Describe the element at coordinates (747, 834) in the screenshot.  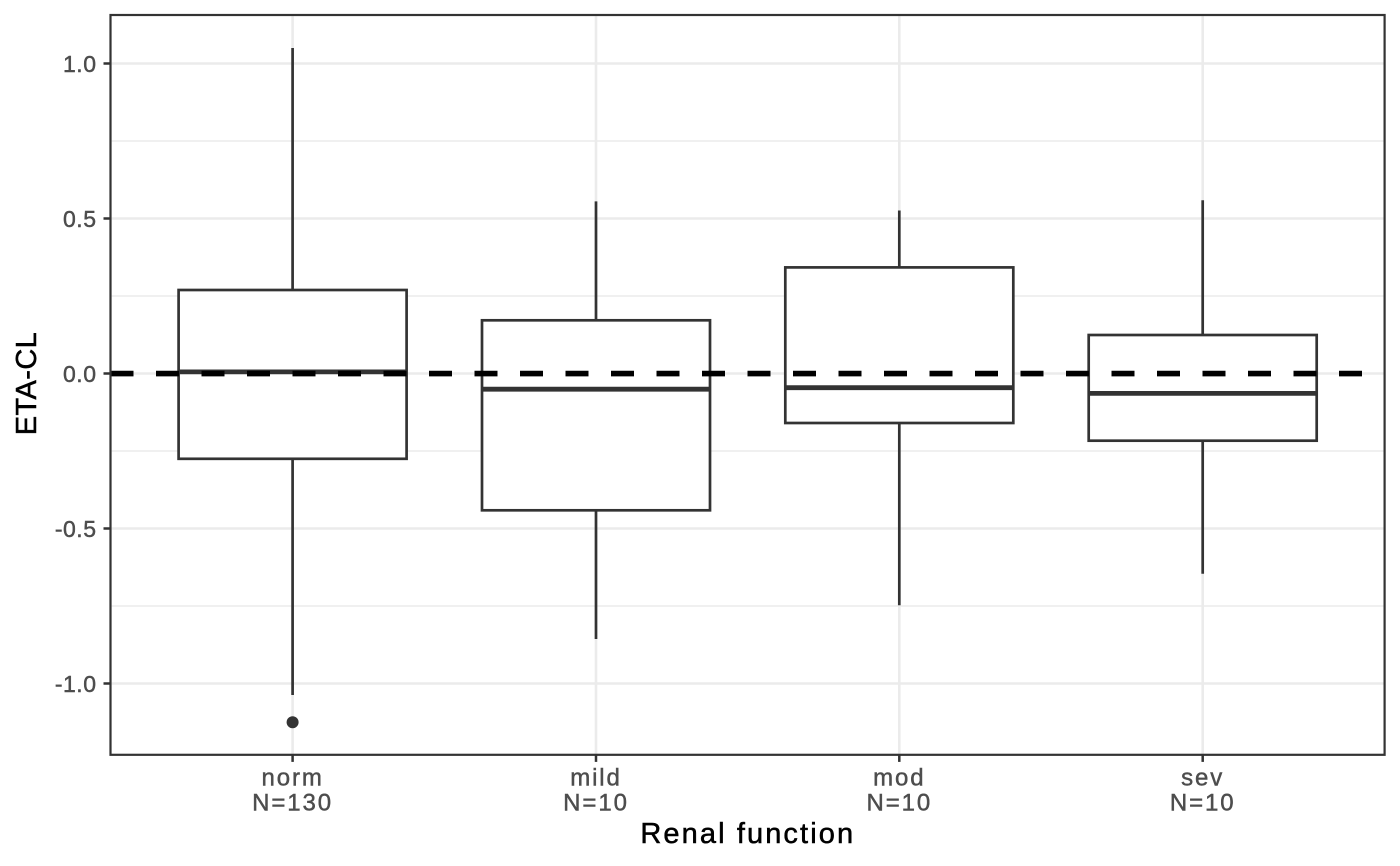
I see `svg-text: Renal function` at that location.